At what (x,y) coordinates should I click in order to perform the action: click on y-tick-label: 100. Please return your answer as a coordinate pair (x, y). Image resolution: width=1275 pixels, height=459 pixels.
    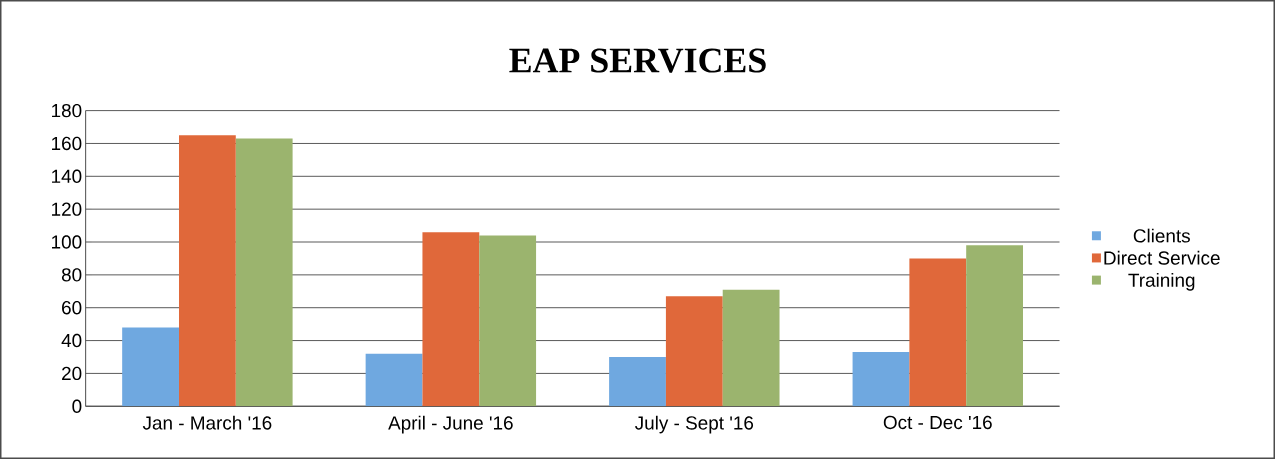
    Looking at the image, I should click on (67, 242).